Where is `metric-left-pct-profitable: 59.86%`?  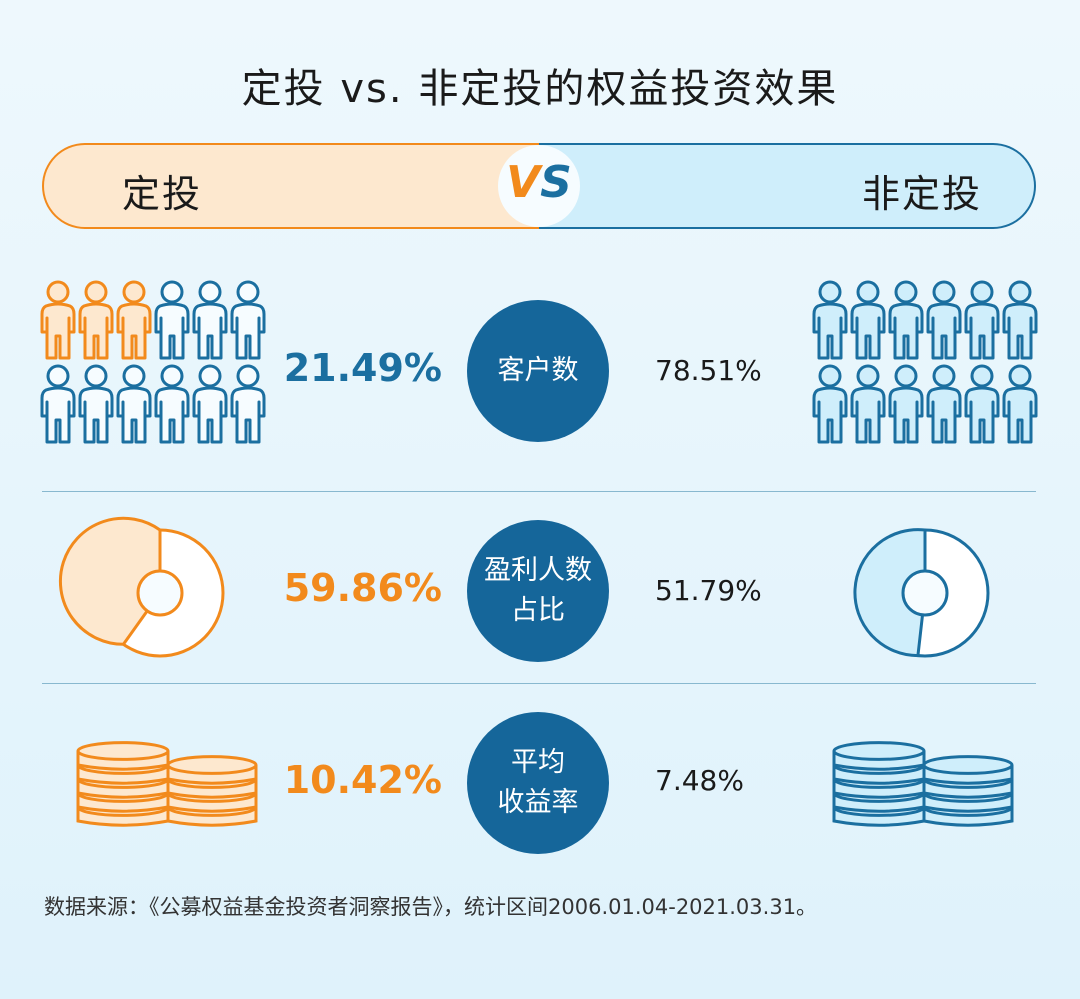
metric-left-pct-profitable: 59.86% is located at coordinates (362, 588).